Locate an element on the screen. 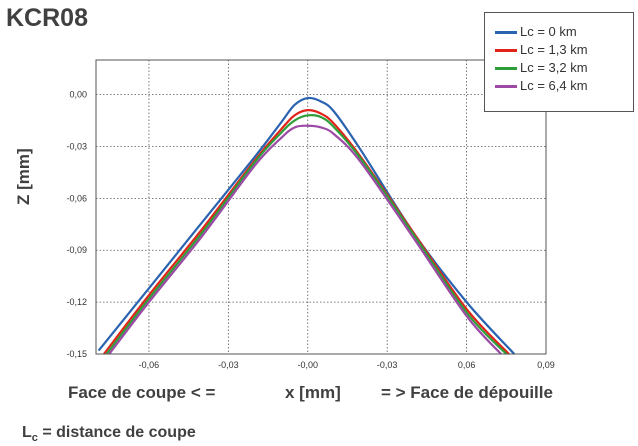 This screenshot has height=446, width=638. footnote-main: L is located at coordinates (27, 432).